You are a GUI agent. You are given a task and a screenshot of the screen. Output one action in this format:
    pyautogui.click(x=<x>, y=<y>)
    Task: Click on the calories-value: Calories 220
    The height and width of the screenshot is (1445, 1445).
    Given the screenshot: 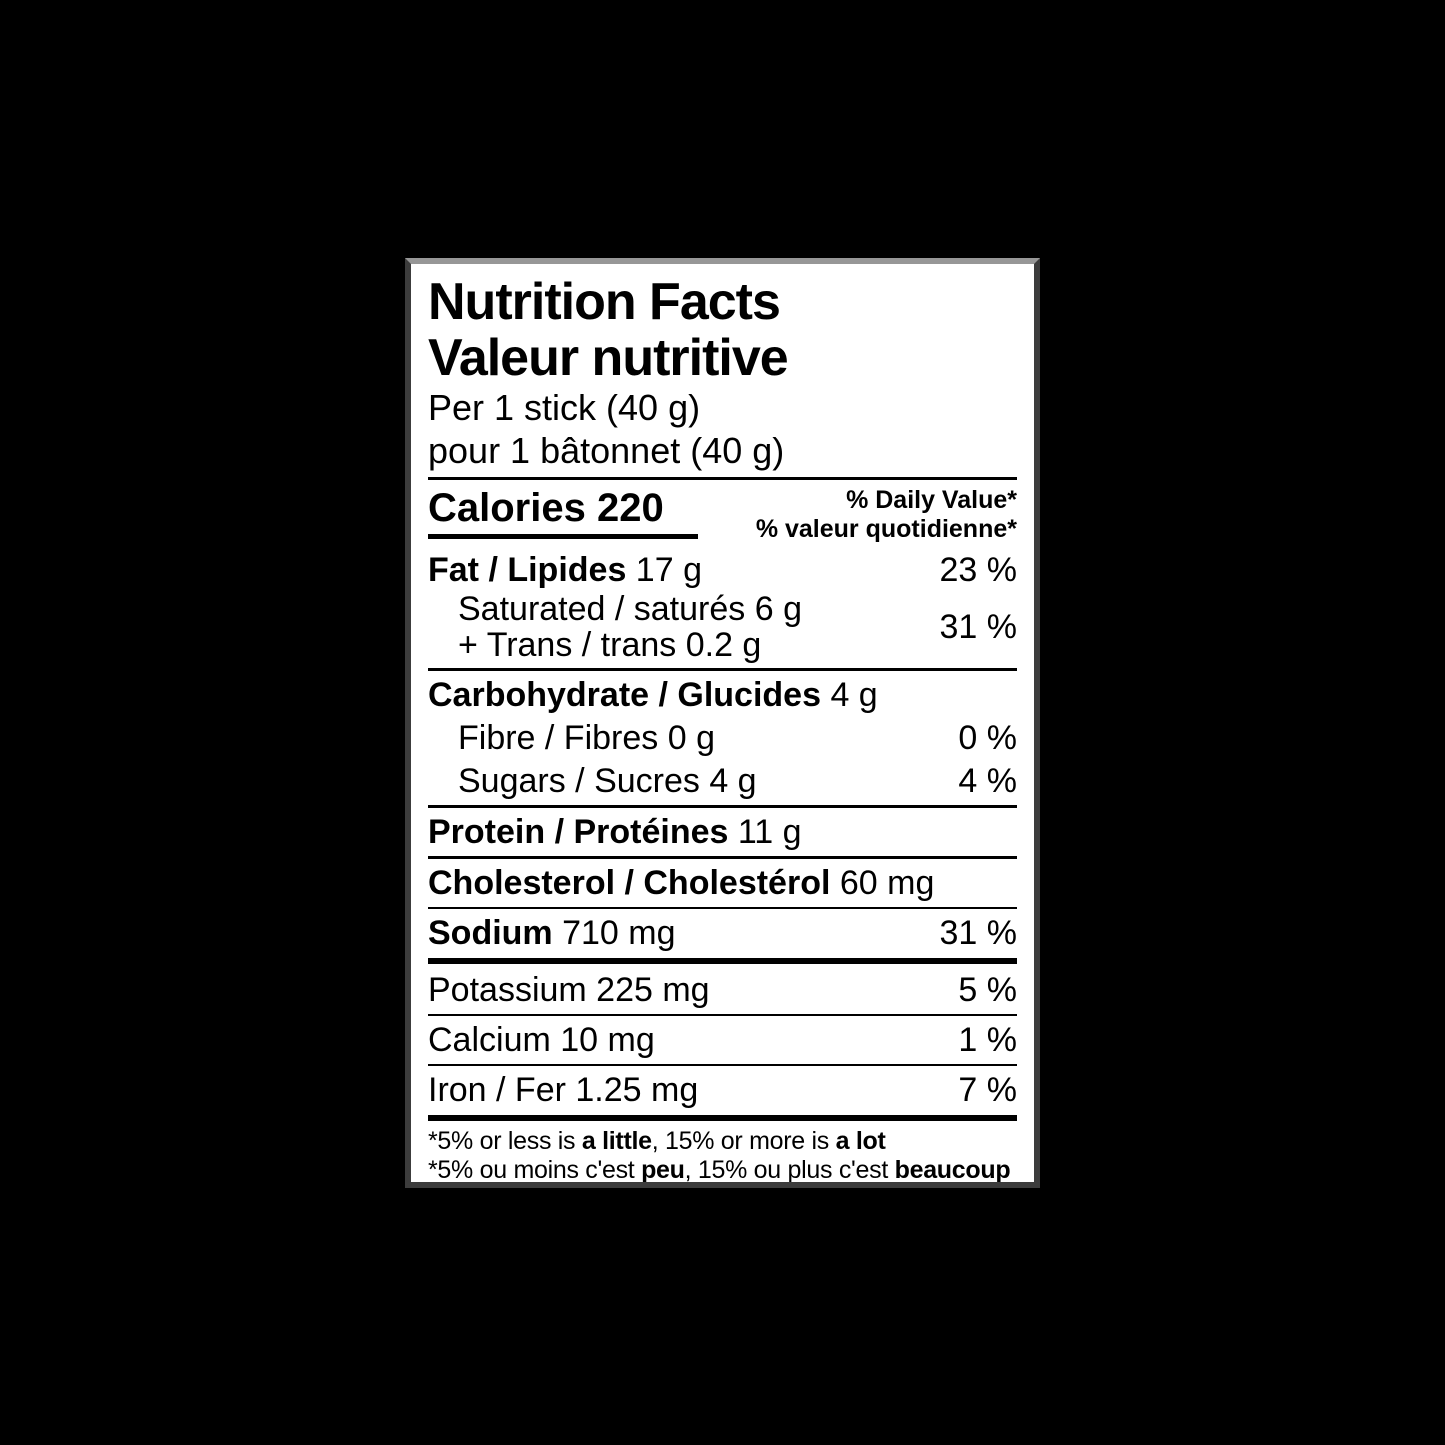 What is the action you would take?
    pyautogui.click(x=546, y=508)
    